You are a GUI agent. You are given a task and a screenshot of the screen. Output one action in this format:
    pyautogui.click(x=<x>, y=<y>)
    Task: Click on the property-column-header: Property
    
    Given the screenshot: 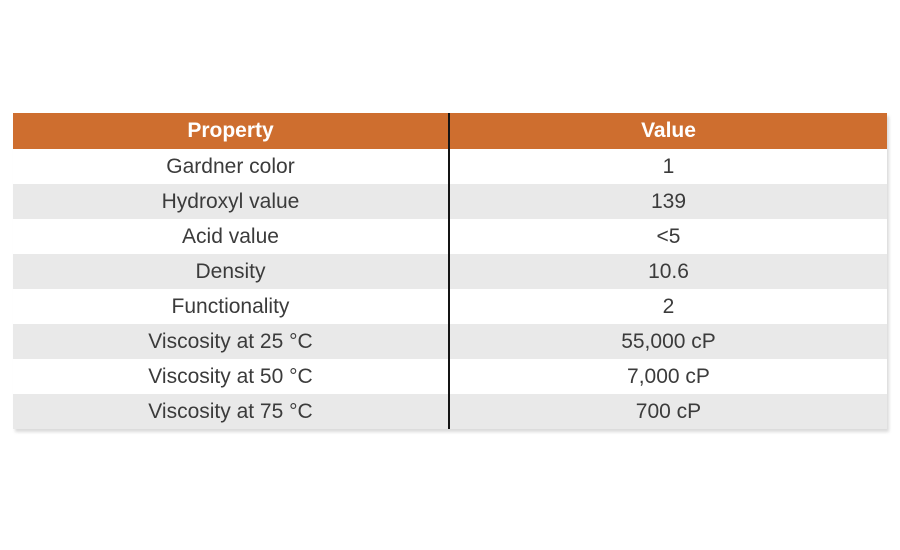 What is the action you would take?
    pyautogui.click(x=231, y=131)
    